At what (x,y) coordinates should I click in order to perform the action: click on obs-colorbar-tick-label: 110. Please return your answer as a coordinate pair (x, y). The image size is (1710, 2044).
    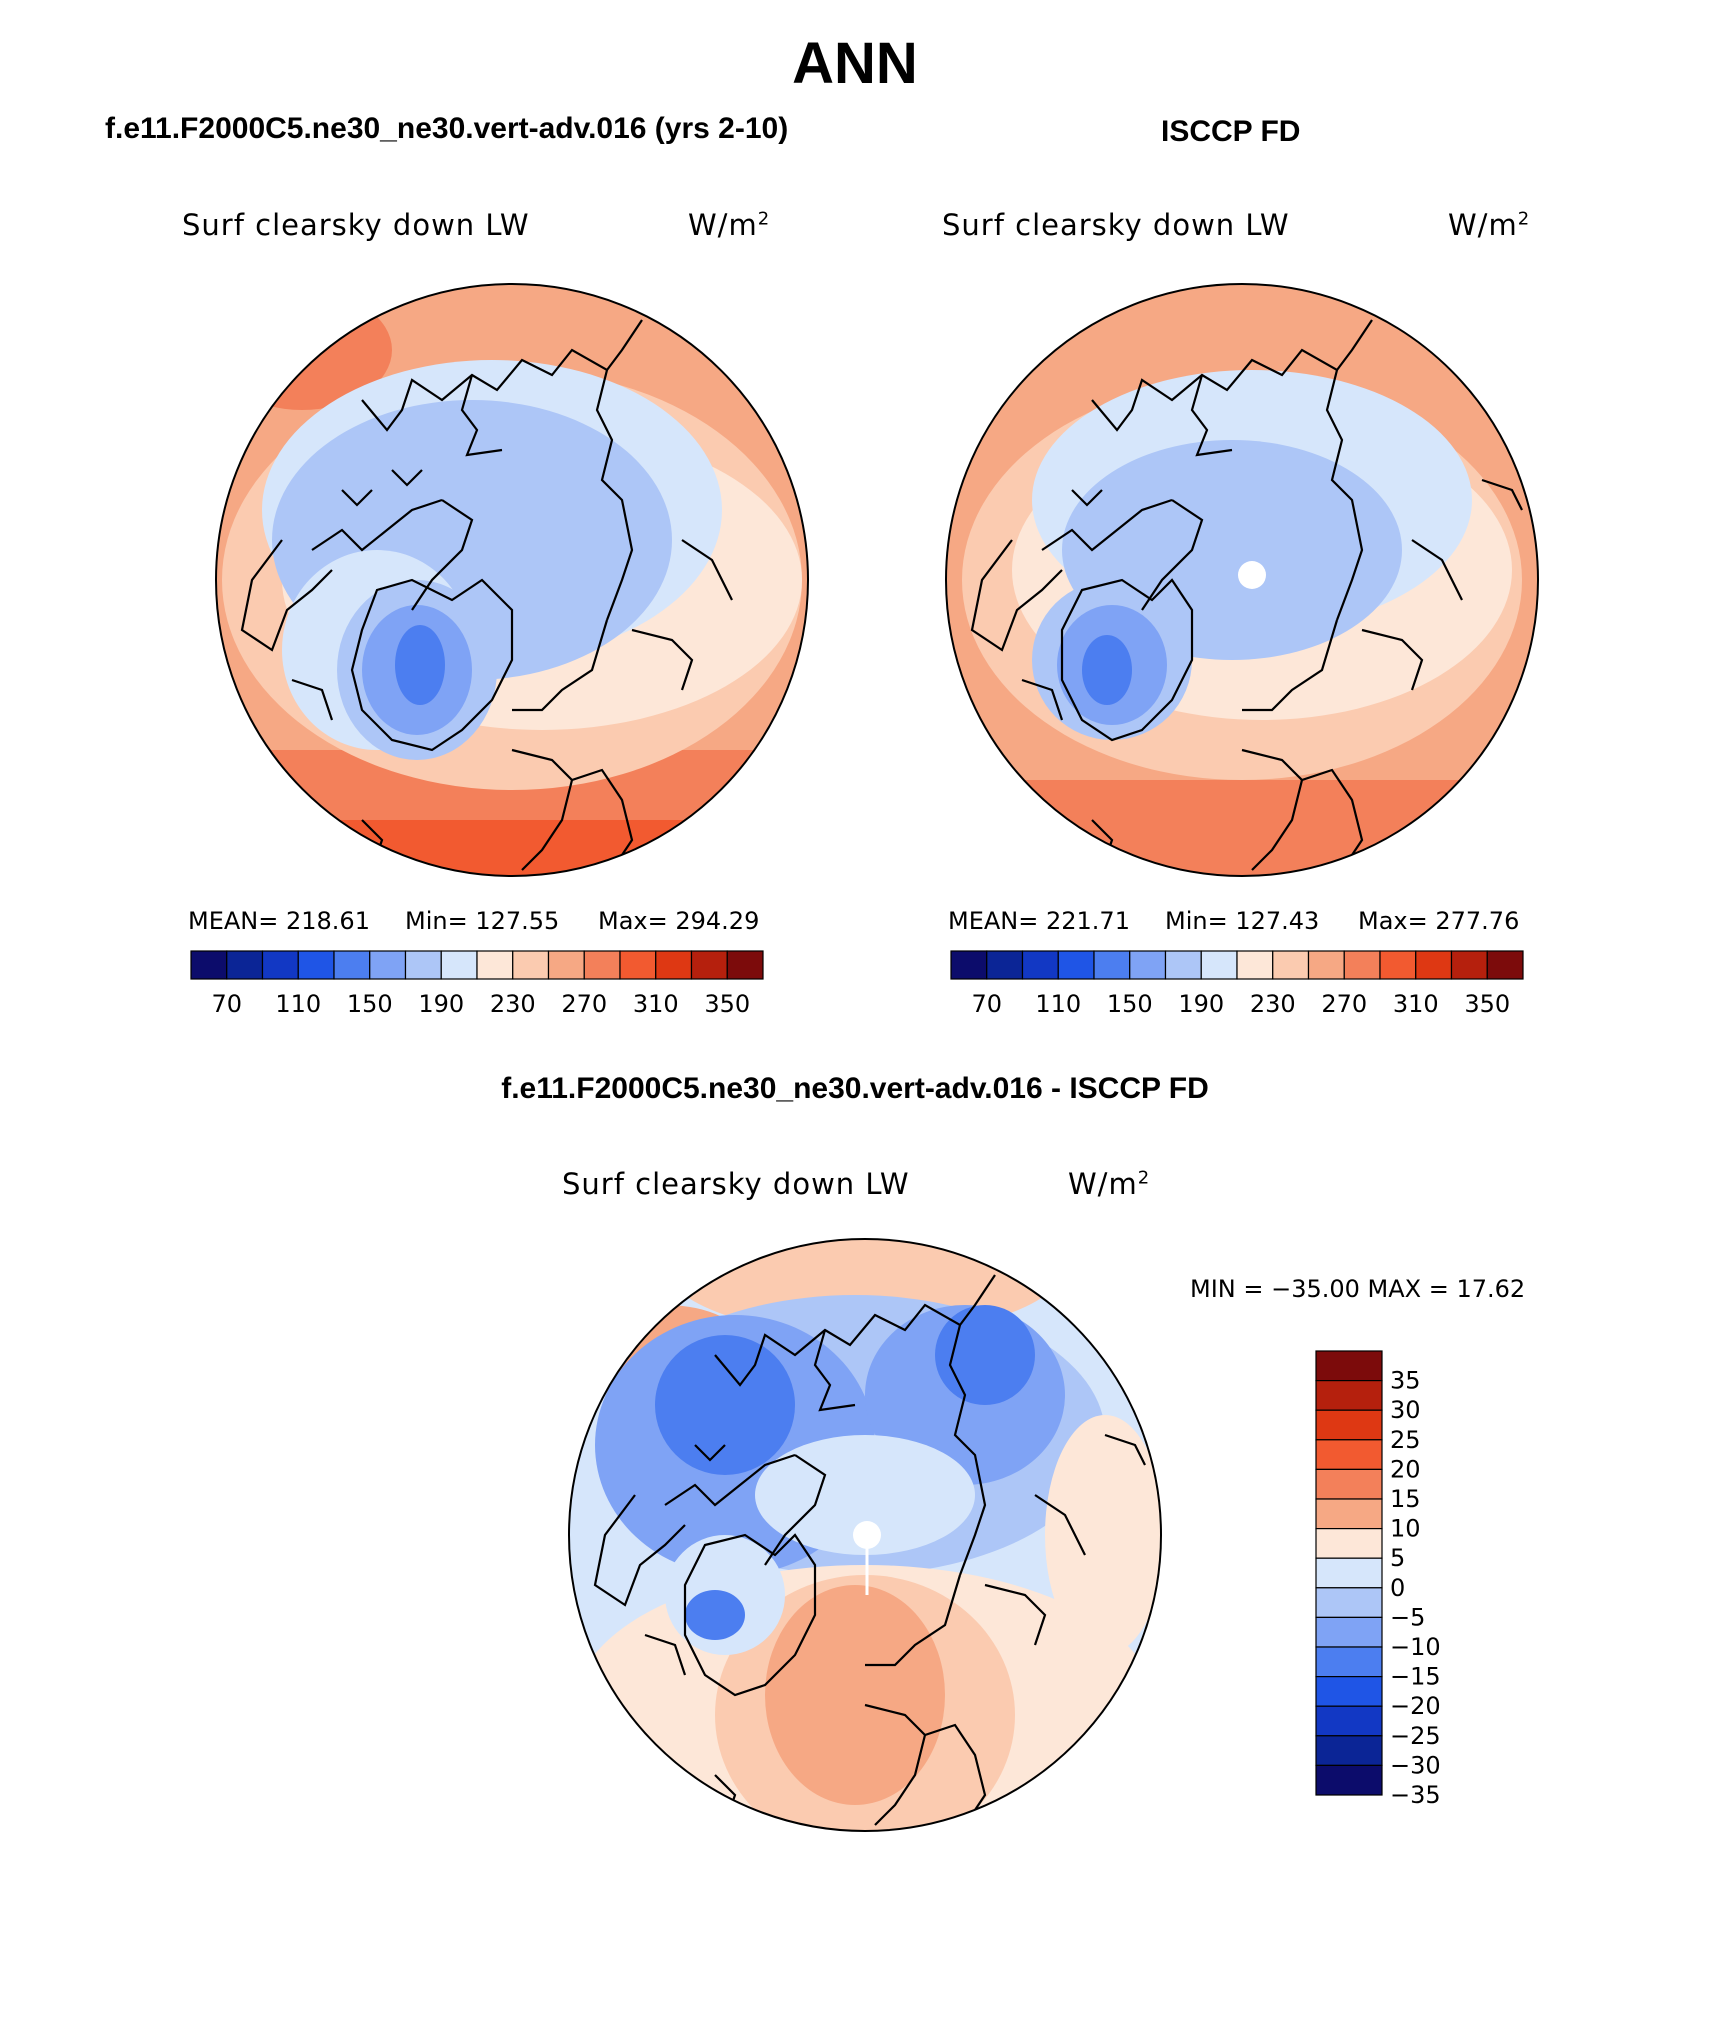
    Looking at the image, I should click on (1058, 1004).